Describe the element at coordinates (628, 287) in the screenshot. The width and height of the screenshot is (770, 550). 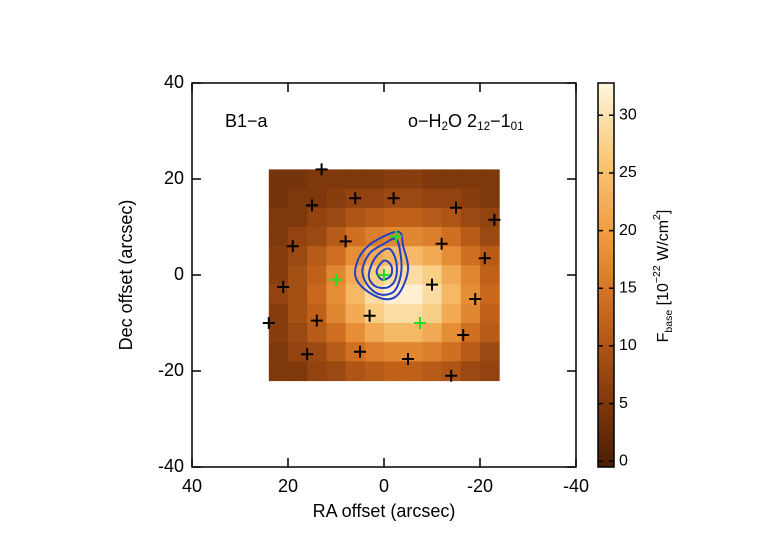
I see `colorbar-tick-label: 15` at that location.